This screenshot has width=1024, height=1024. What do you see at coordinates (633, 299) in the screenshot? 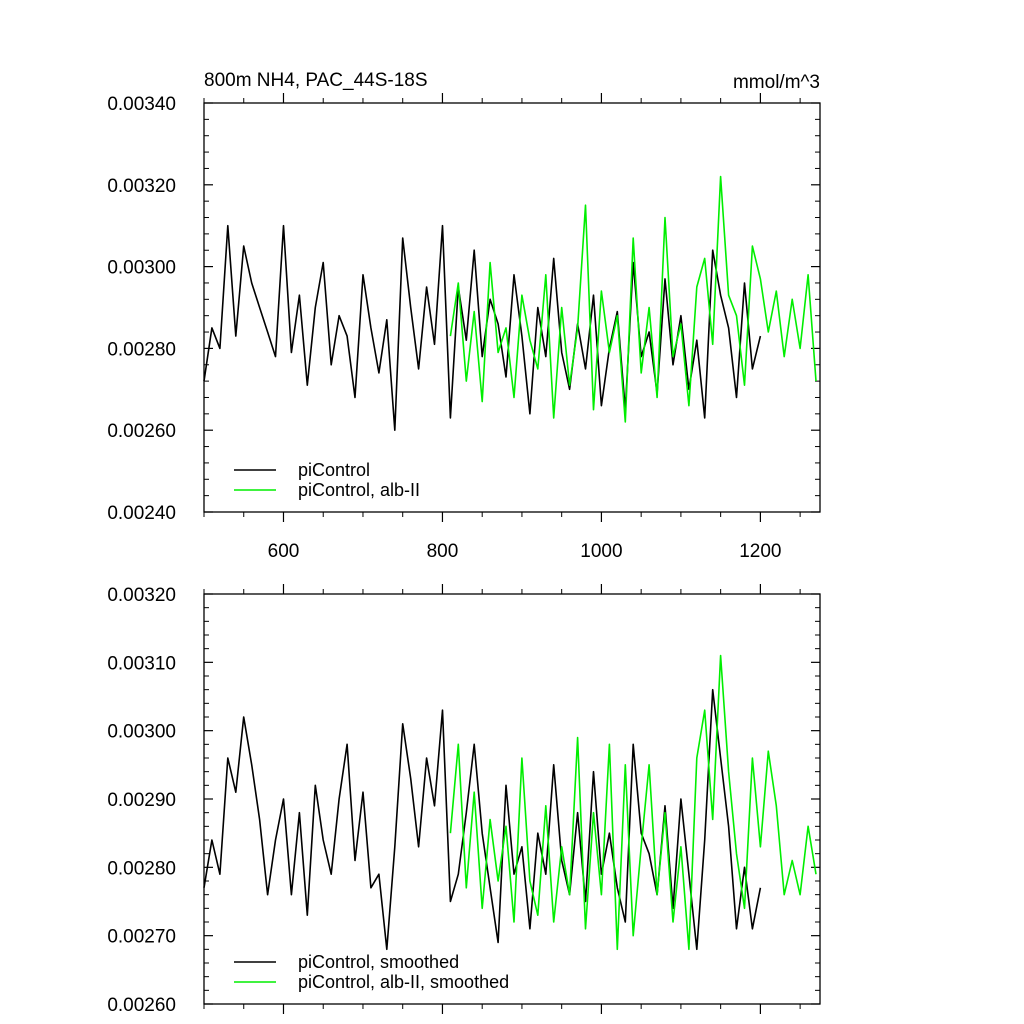
I see `series-line-picontrol-alb-ii` at bounding box center [633, 299].